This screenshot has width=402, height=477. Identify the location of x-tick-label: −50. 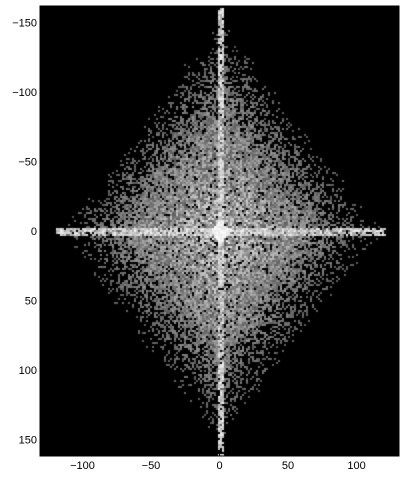
(151, 466).